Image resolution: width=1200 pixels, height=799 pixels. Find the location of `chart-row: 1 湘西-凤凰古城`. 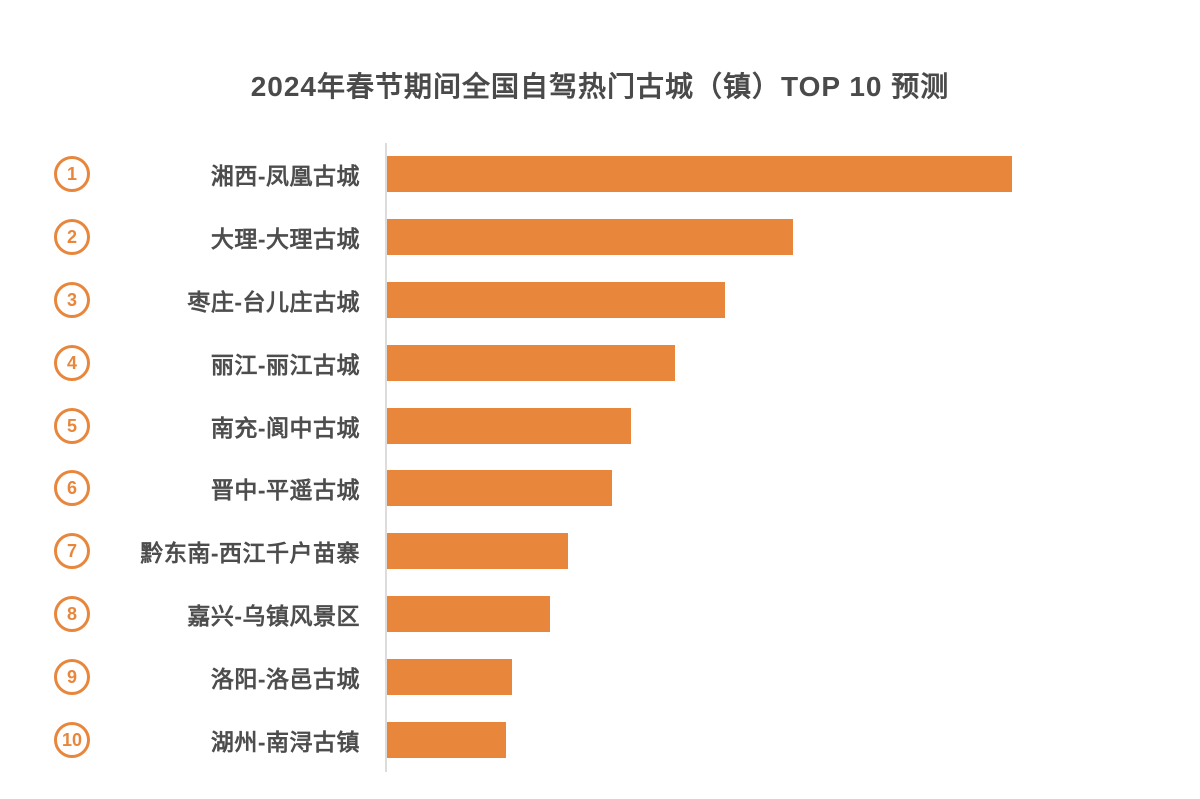

chart-row: 1 湘西-凤凰古城 is located at coordinates (600, 174).